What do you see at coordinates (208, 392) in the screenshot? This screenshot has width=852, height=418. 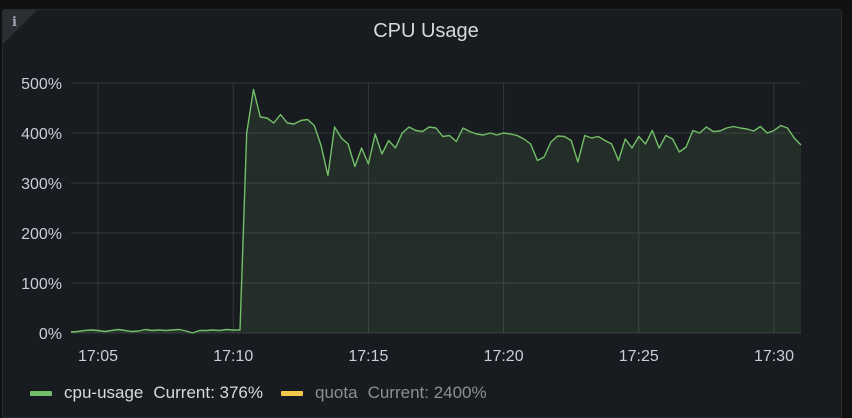 I see `legend-current-value: Current: 376%` at bounding box center [208, 392].